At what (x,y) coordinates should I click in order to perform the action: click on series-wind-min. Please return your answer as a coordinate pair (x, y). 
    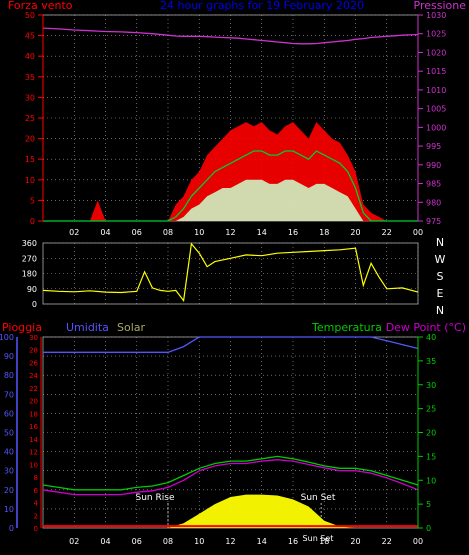
    Looking at the image, I should click on (230, 200).